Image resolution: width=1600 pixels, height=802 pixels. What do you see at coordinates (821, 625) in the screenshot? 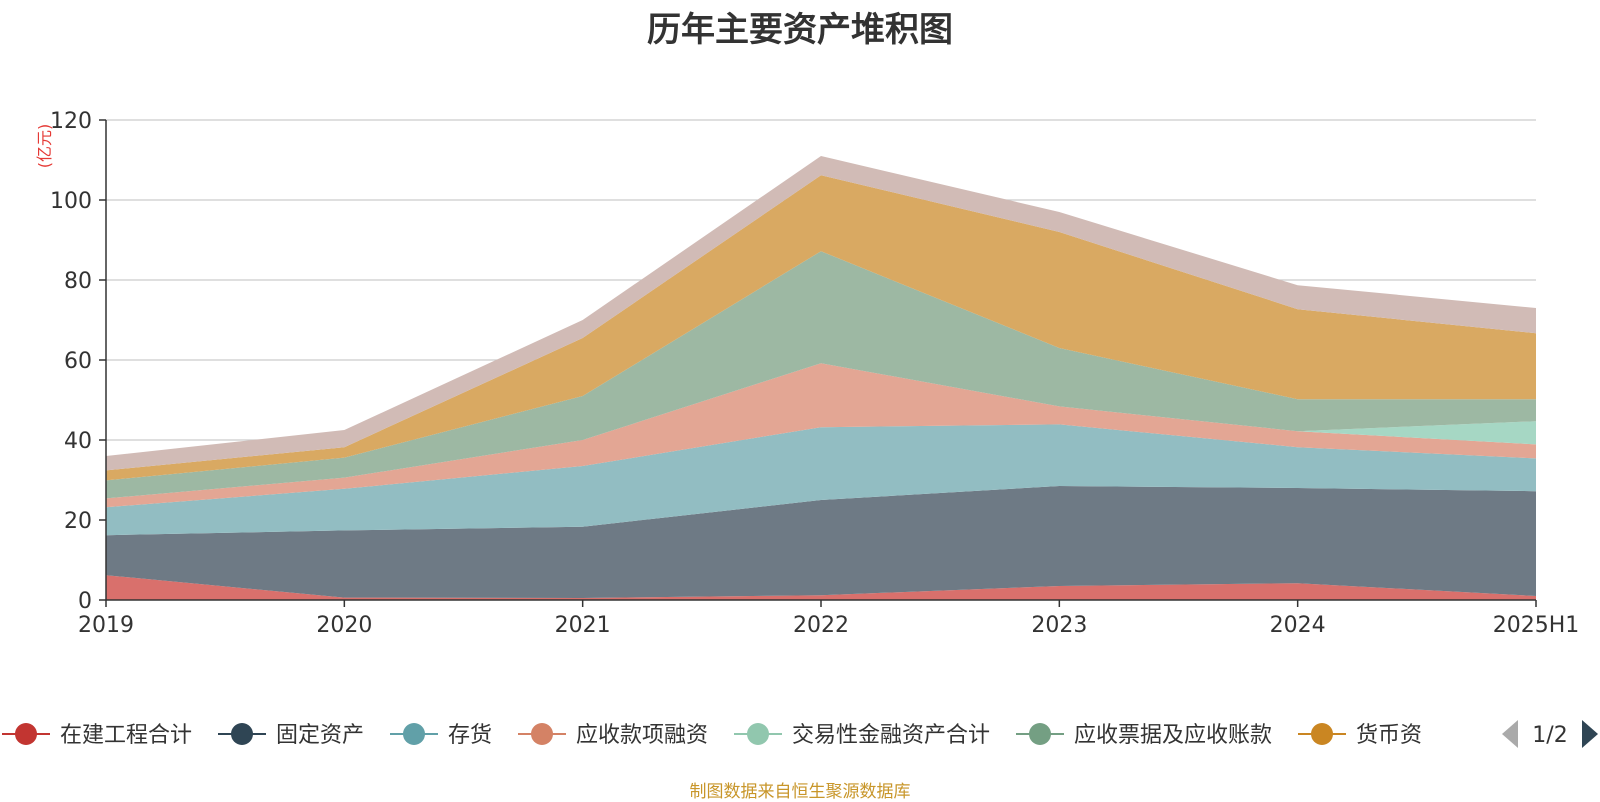
I see `x-tick-label: 2022` at bounding box center [821, 625].